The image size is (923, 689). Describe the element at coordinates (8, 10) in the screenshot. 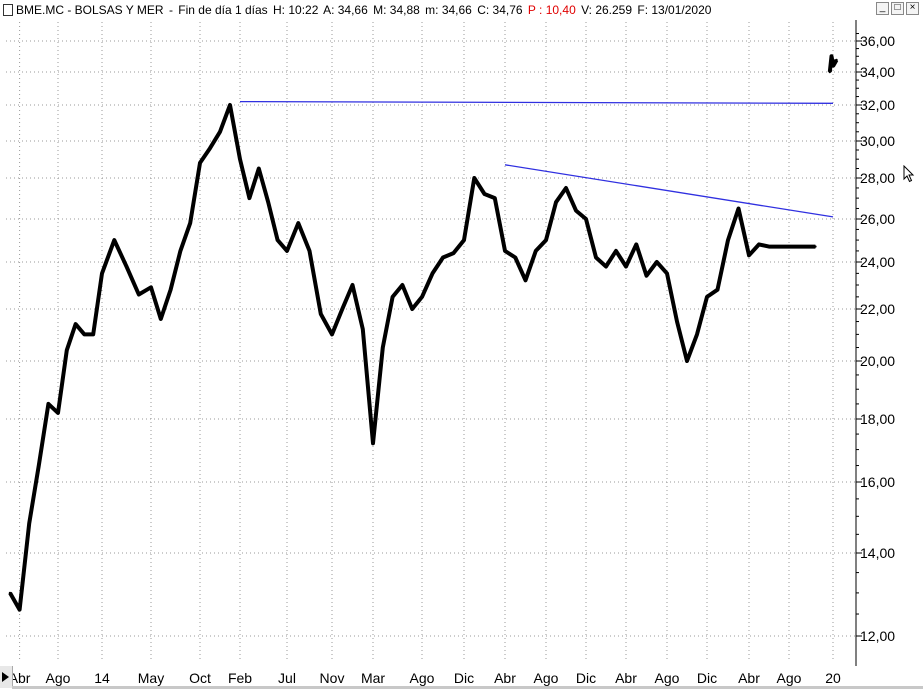

I see `document-icon` at that location.